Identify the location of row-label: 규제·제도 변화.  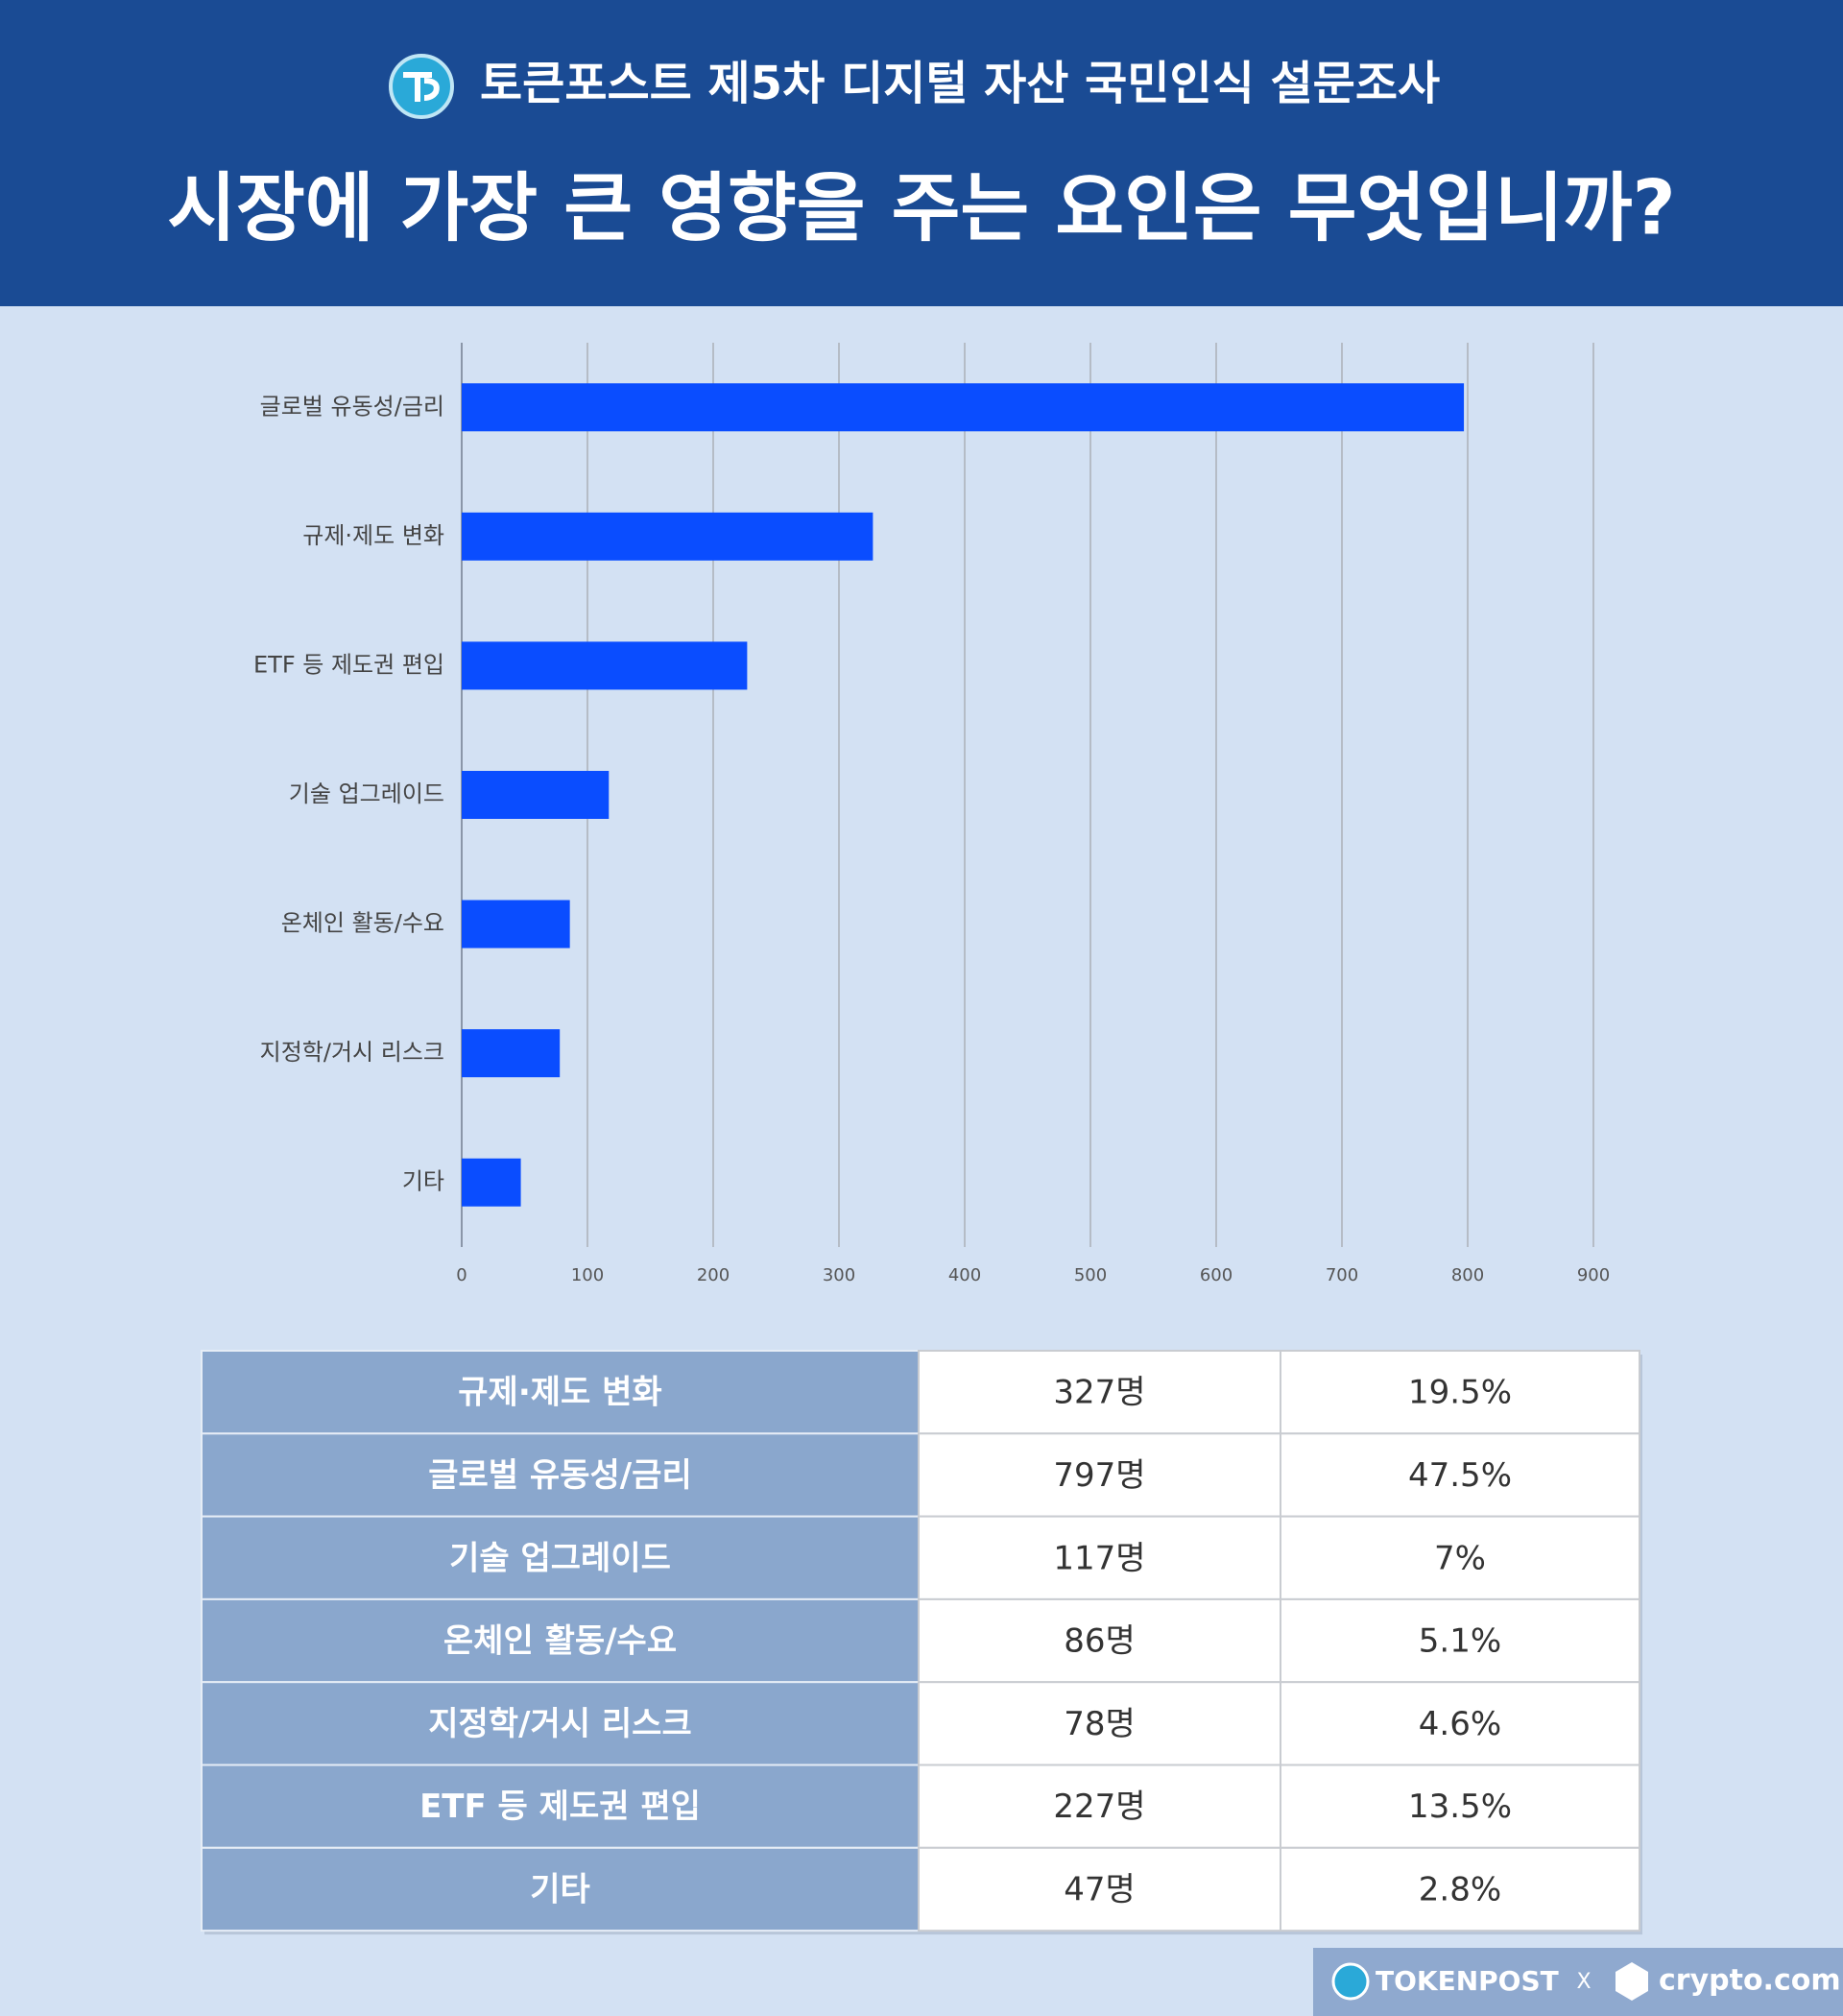
(559, 1393).